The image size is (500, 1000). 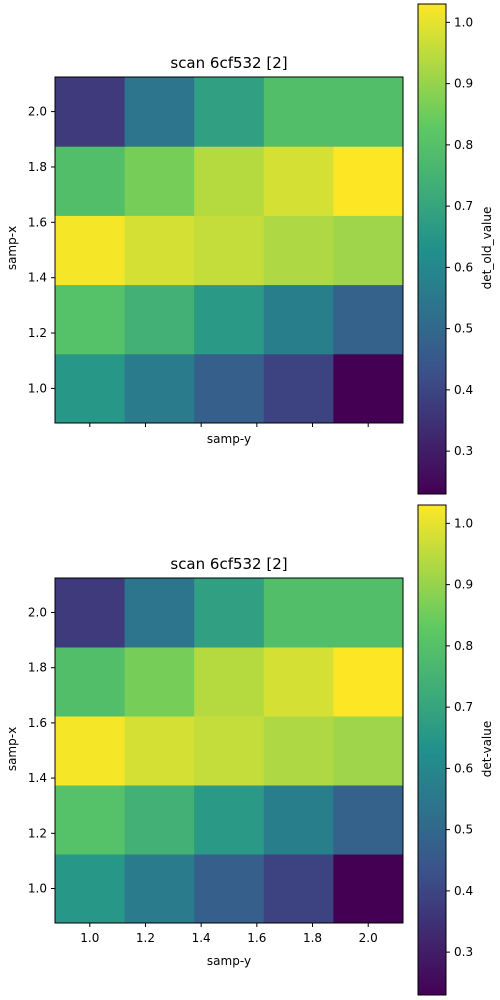 I want to click on y-tick-label: 1.4, so click(x=37, y=278).